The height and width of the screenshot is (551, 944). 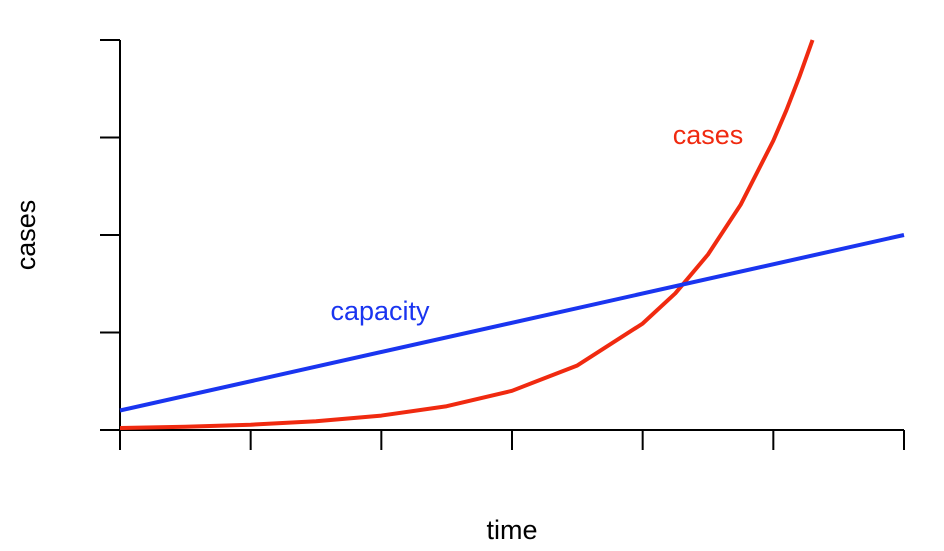 I want to click on x-axis-label: time, so click(x=511, y=530).